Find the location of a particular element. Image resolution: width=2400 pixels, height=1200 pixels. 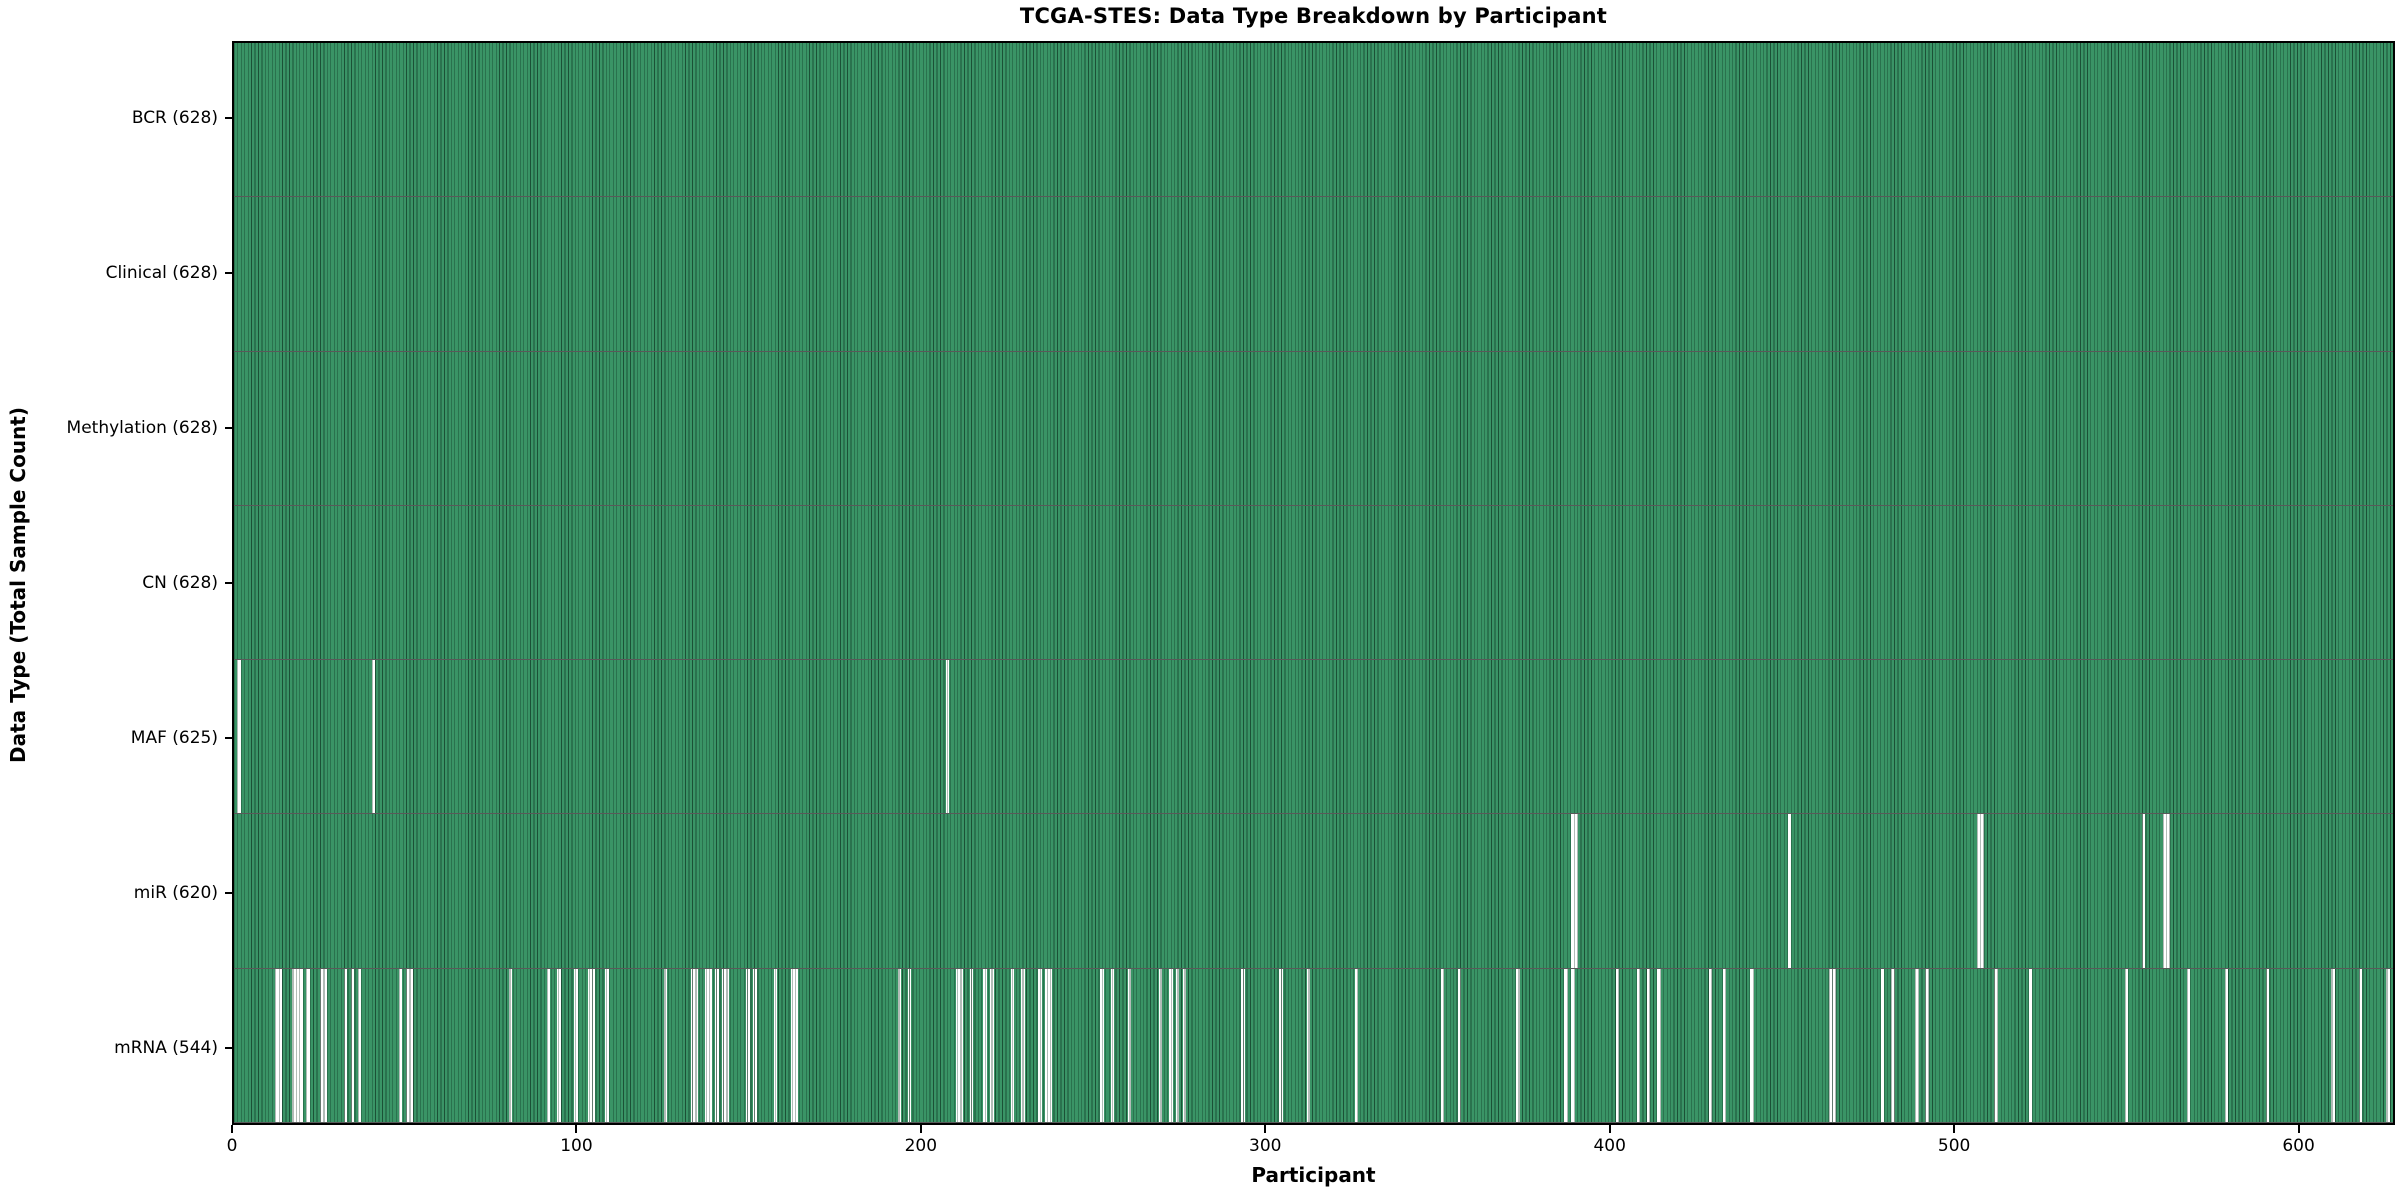

row-methylation is located at coordinates (1313, 428).